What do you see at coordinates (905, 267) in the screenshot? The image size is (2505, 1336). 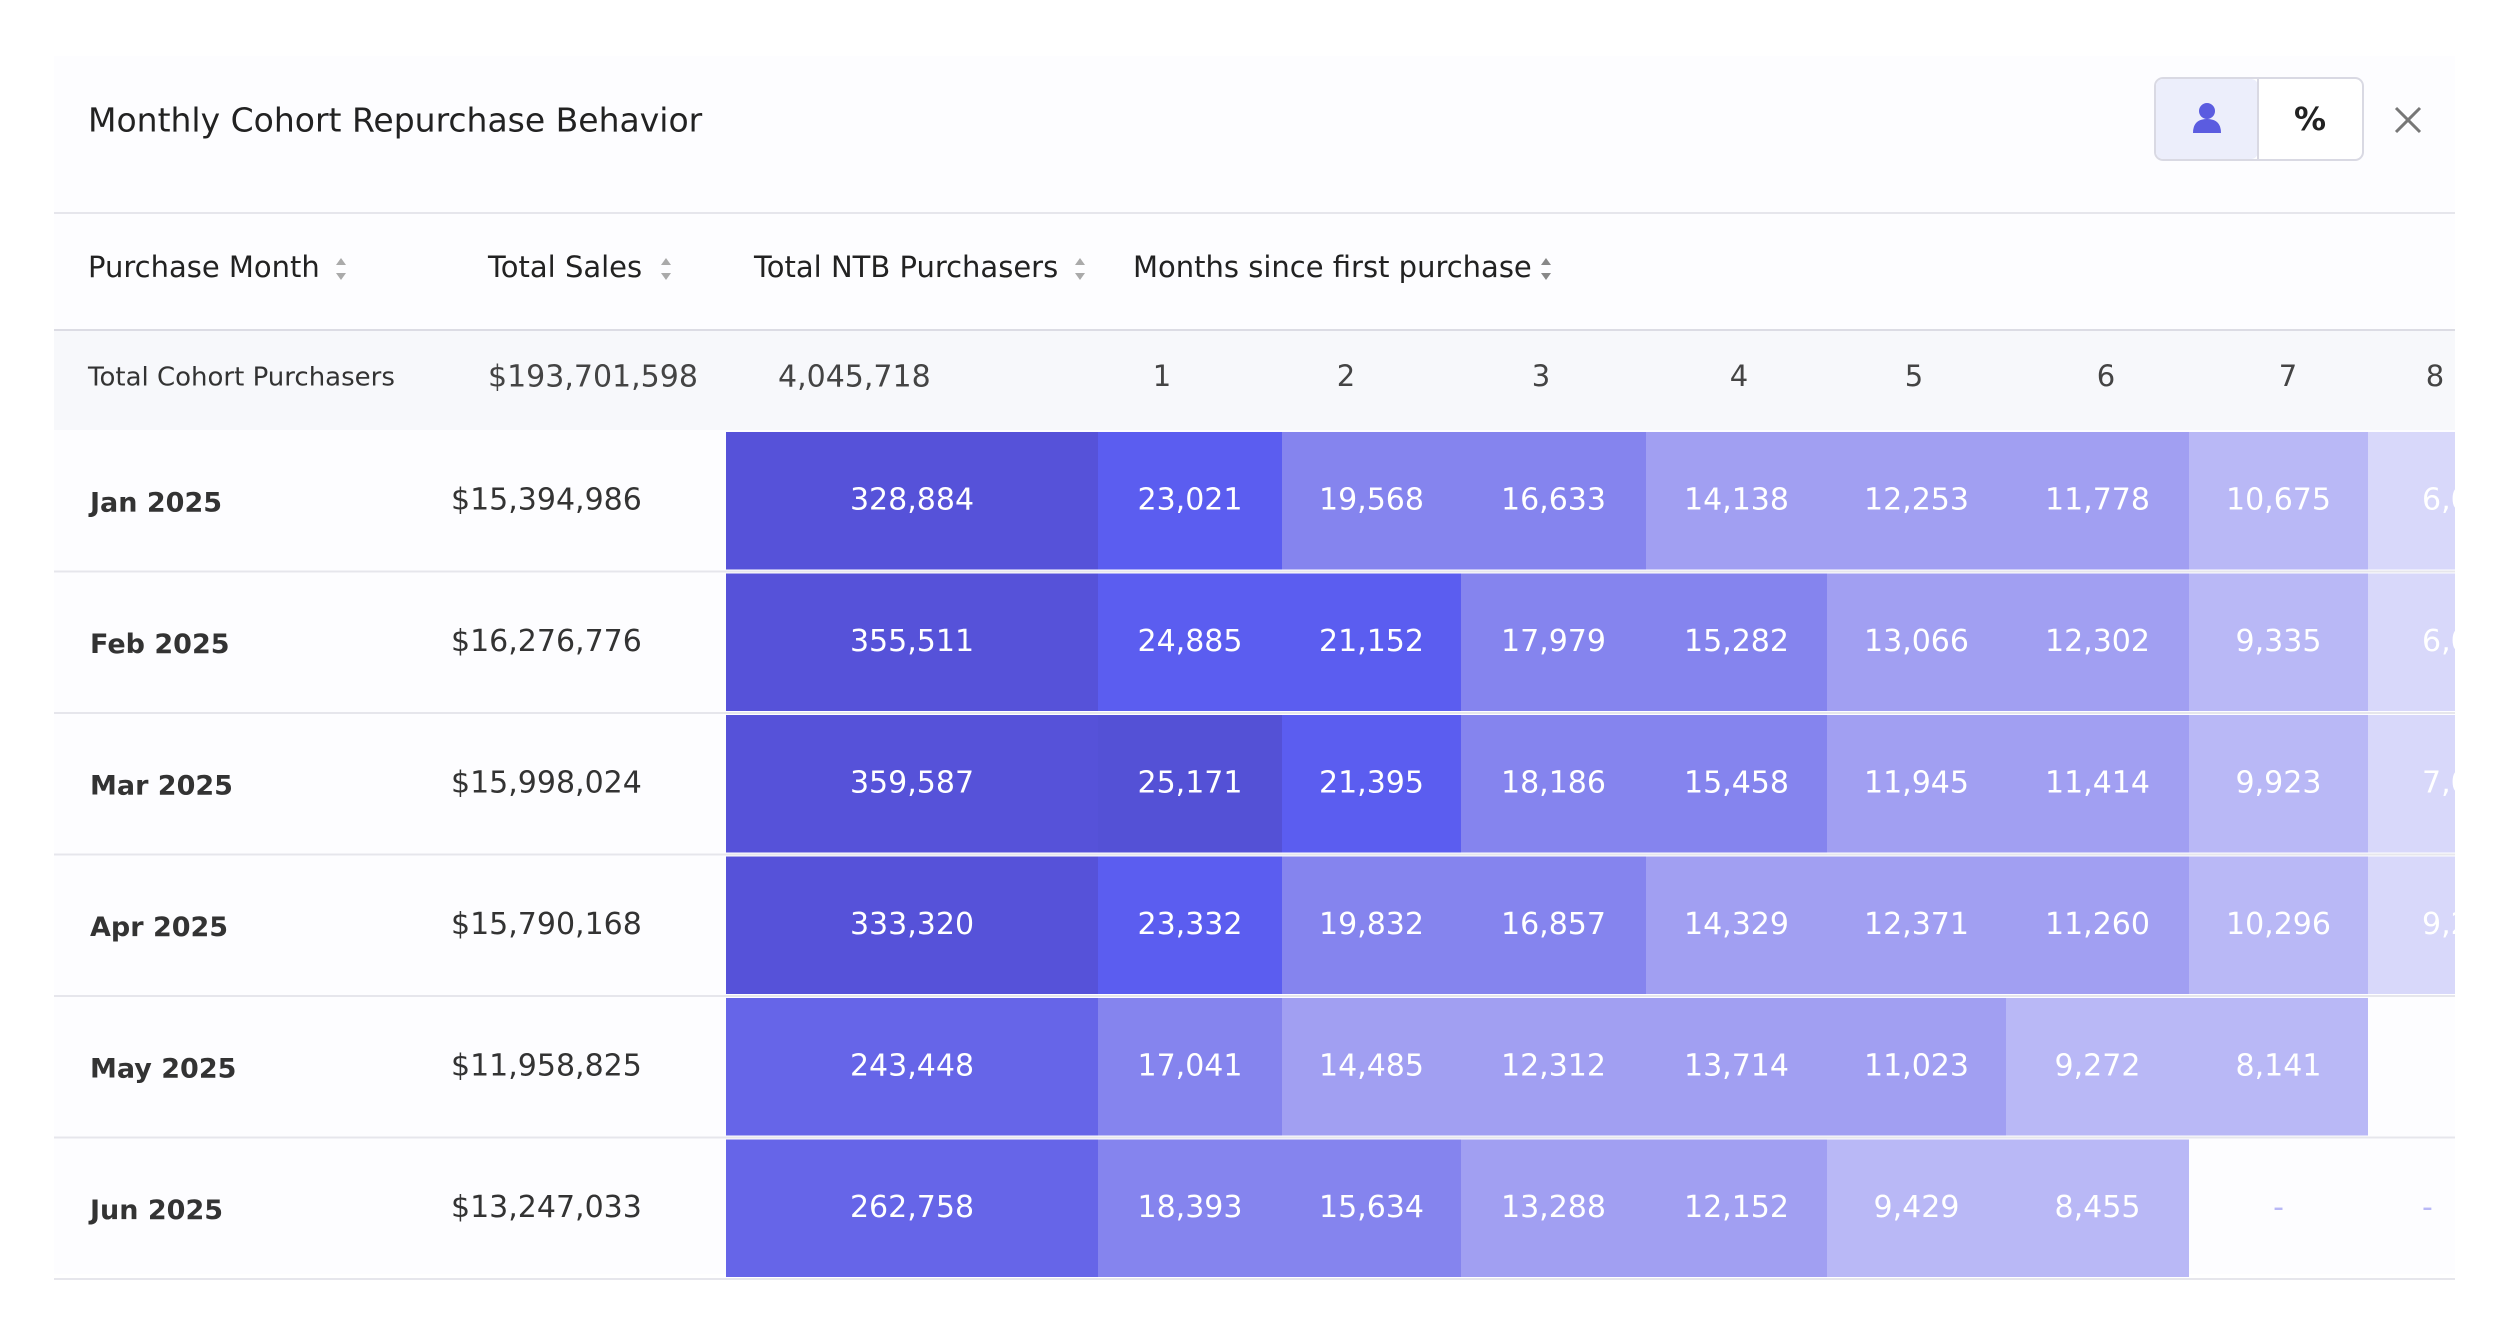 I see `column-header: Total NTB Purchasers` at bounding box center [905, 267].